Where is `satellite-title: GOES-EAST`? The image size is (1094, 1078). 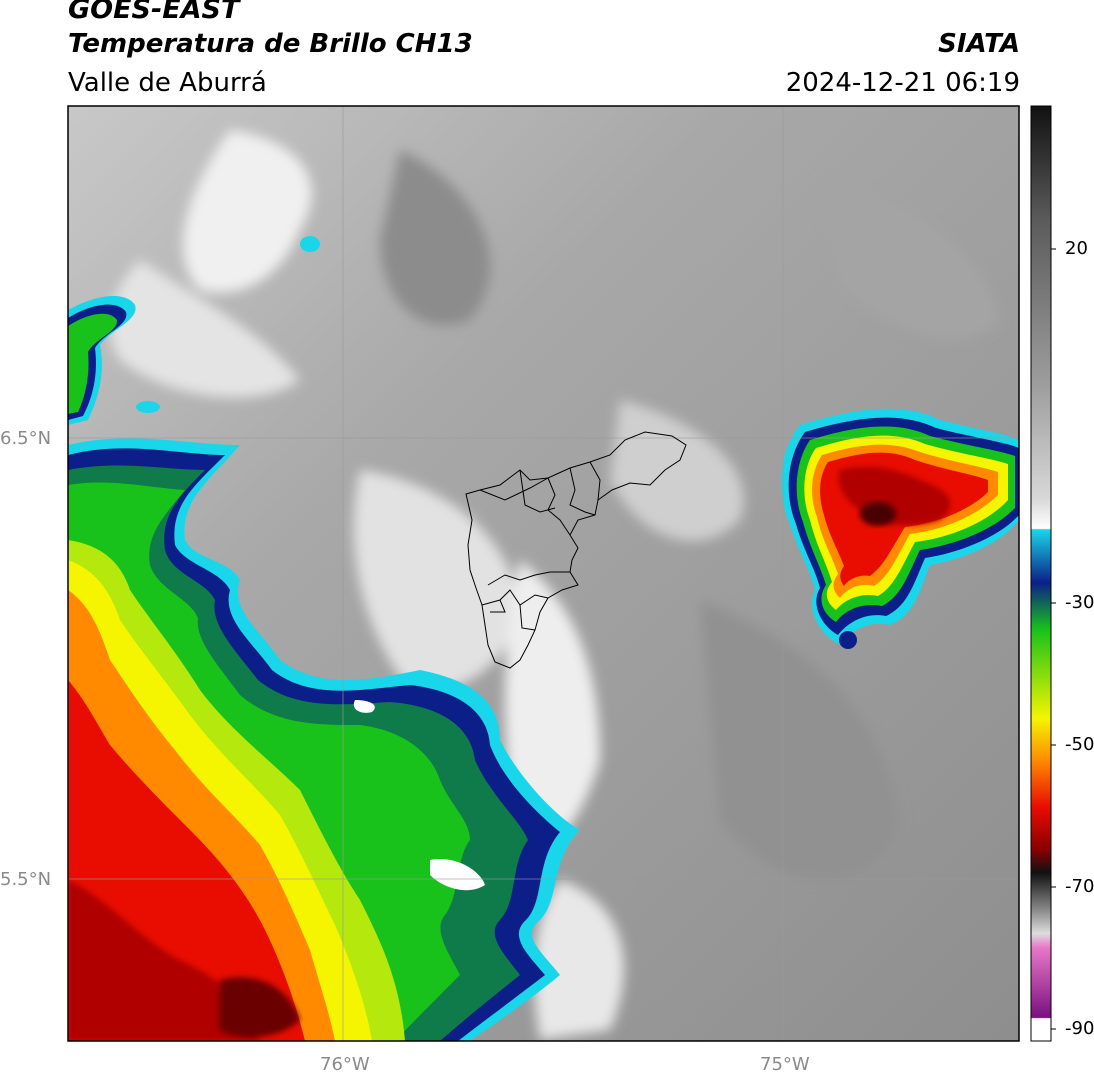
satellite-title: GOES-EAST is located at coordinates (154, 12).